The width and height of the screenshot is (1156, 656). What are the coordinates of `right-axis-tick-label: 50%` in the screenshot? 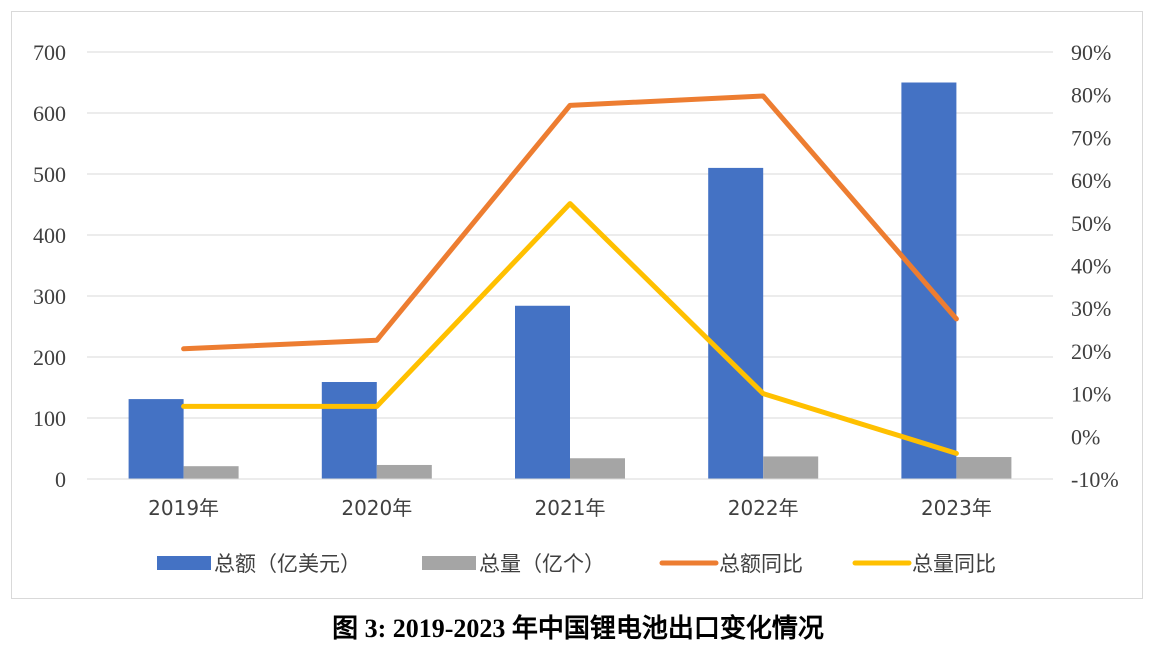 It's located at (1091, 223).